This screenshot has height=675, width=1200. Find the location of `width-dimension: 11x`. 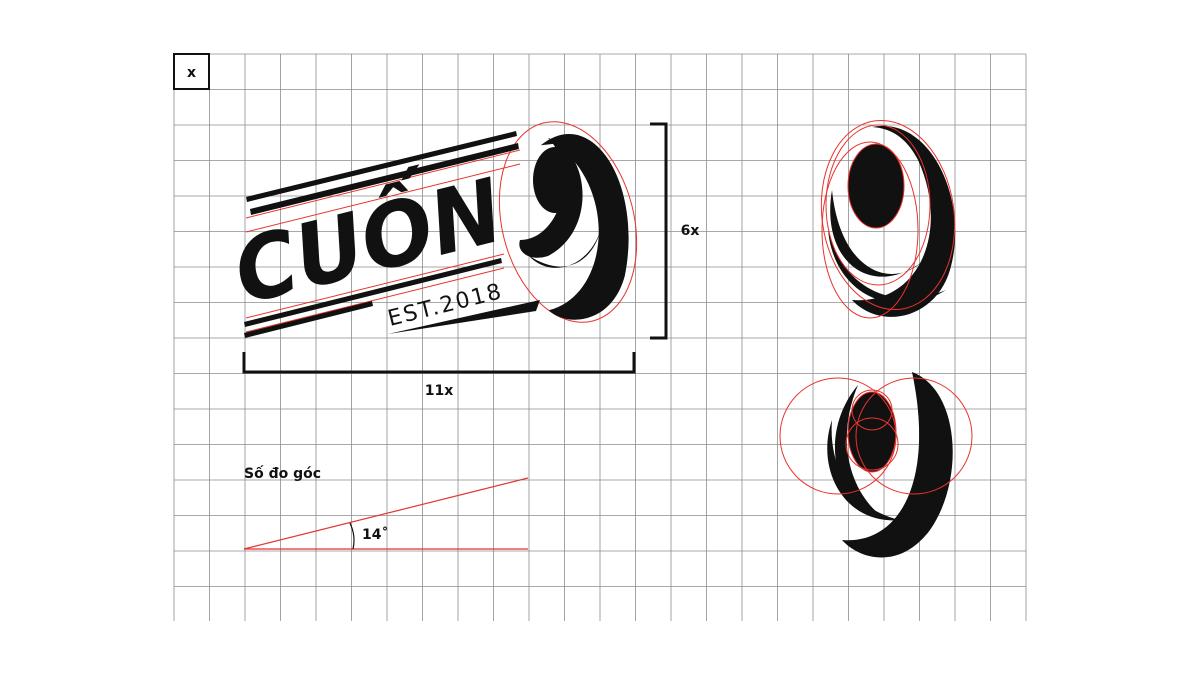

width-dimension: 11x is located at coordinates (439, 375).